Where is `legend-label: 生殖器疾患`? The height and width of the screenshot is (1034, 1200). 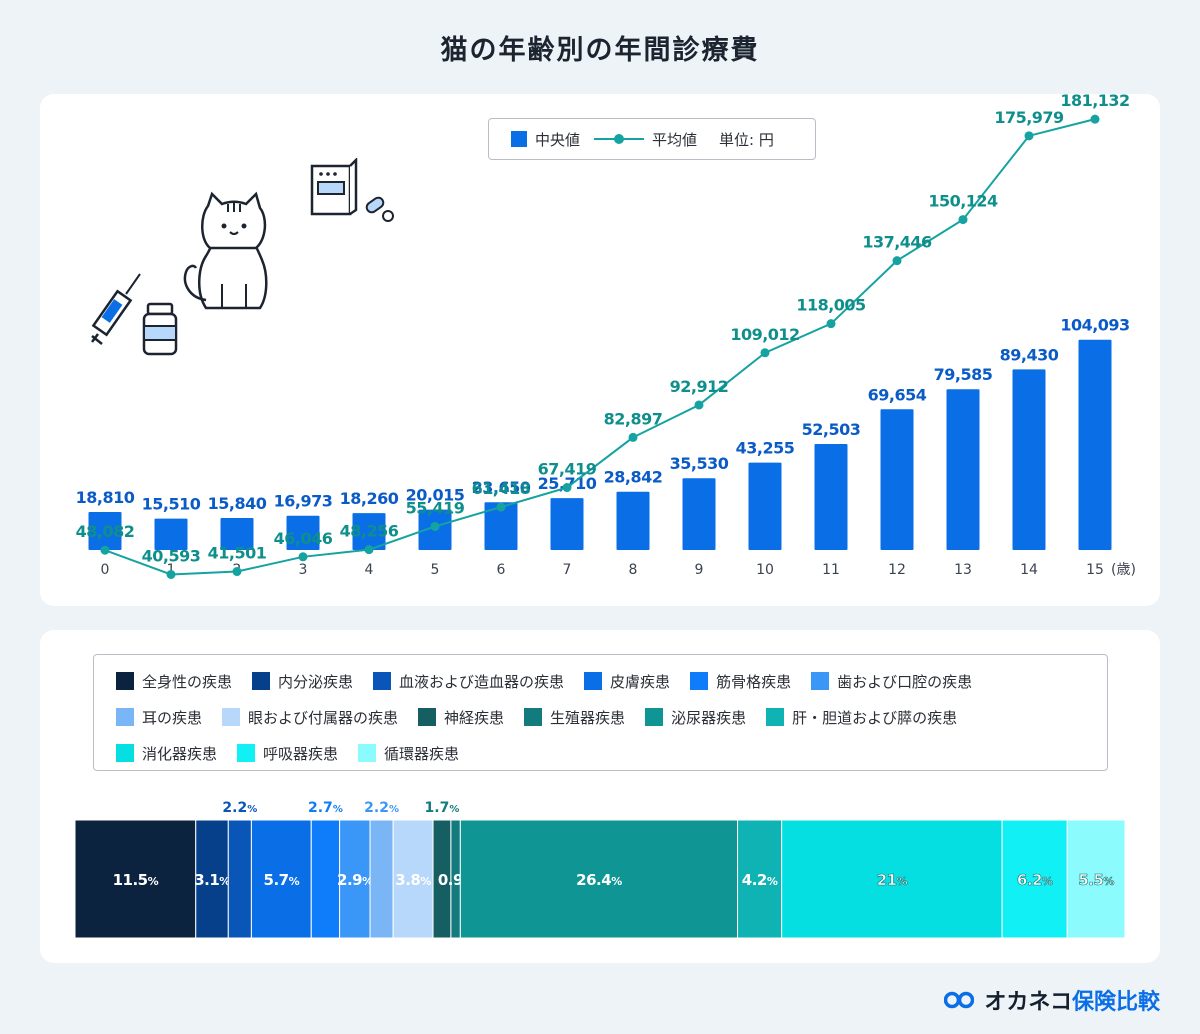 legend-label: 生殖器疾患 is located at coordinates (588, 717).